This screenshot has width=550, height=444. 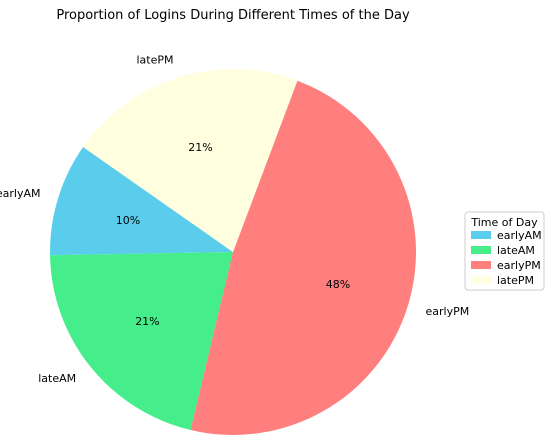 What do you see at coordinates (481, 250) in the screenshot?
I see `legend-swatch-lateAM` at bounding box center [481, 250].